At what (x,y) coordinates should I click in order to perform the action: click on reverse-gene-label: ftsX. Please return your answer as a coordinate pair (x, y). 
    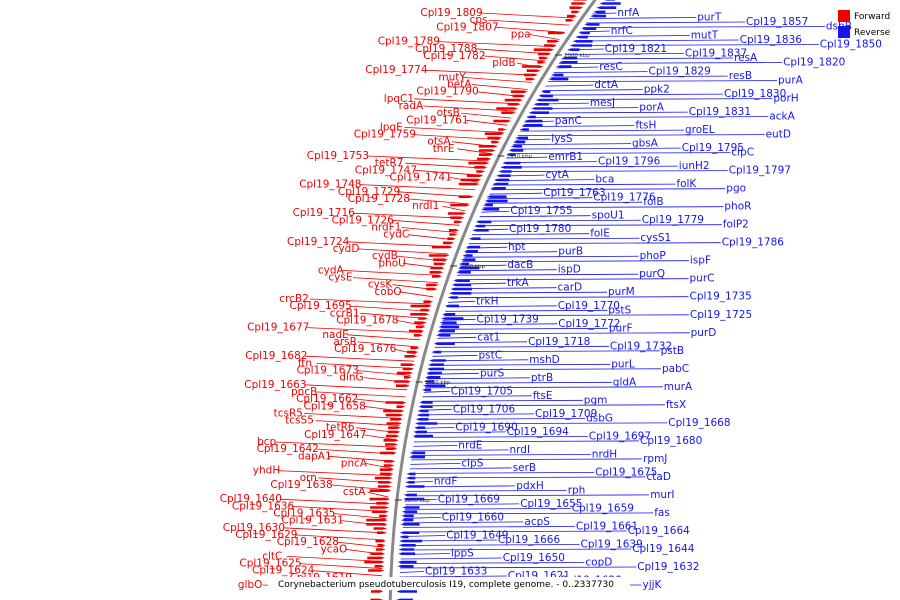
    Looking at the image, I should click on (676, 405).